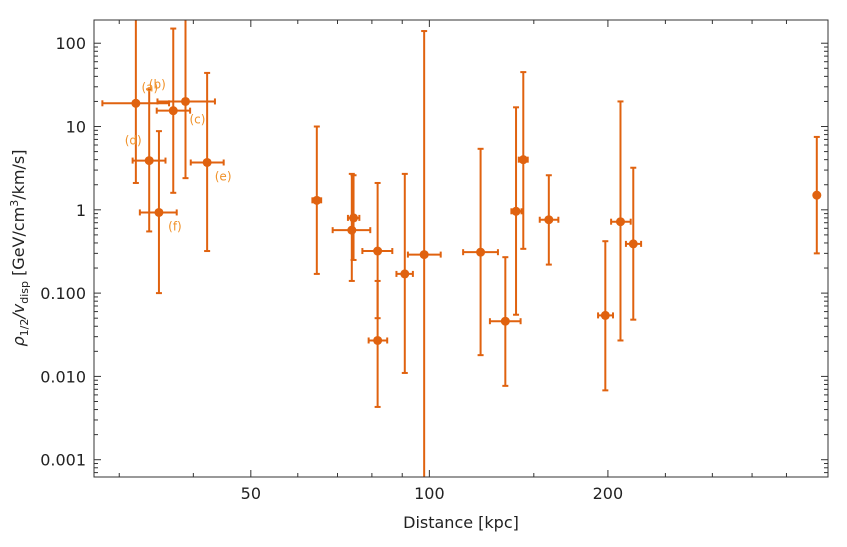 The image size is (847, 547). What do you see at coordinates (14, 203) in the screenshot?
I see `y-axis-title-part: 3` at bounding box center [14, 203].